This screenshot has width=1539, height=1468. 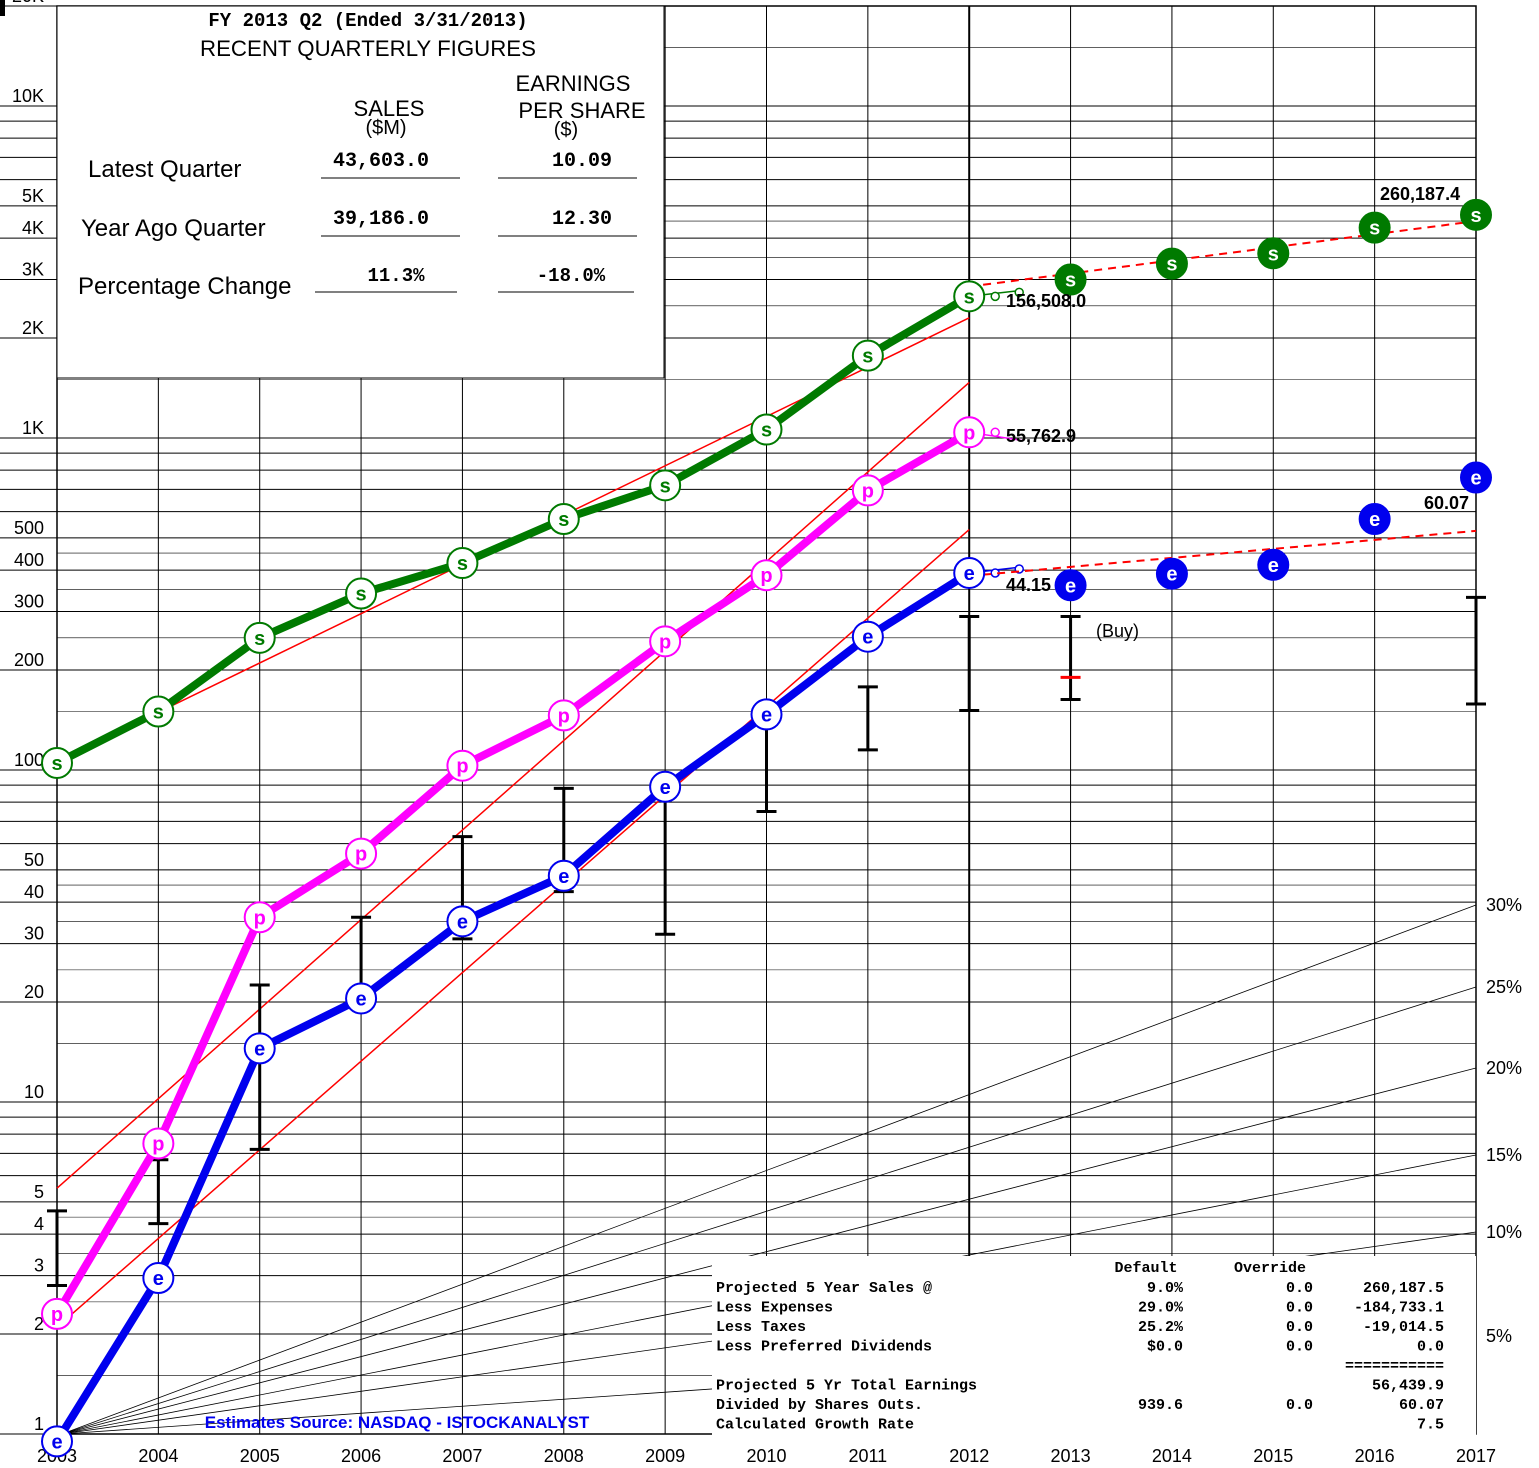 What do you see at coordinates (1430, 1425) in the screenshot?
I see `projection-row-value: 7.5` at bounding box center [1430, 1425].